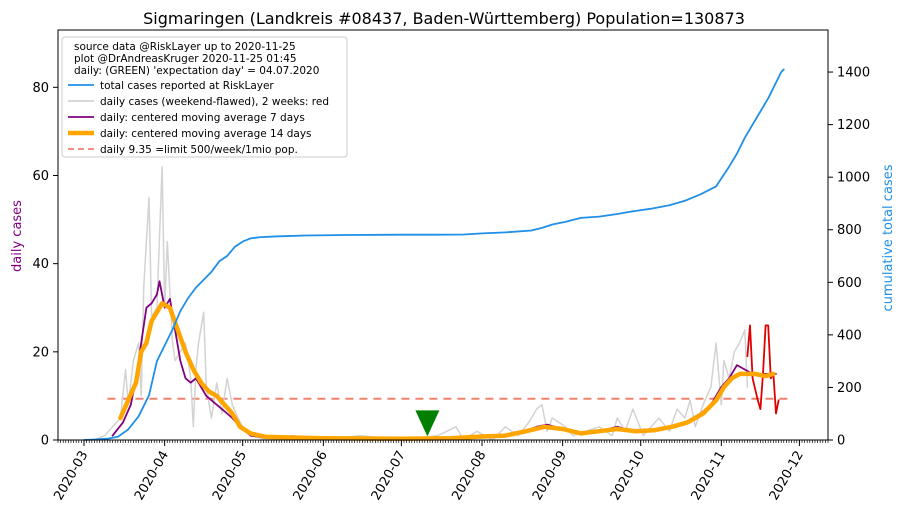  I want to click on legend-label: daily: centered moving average 7 days, so click(202, 118).